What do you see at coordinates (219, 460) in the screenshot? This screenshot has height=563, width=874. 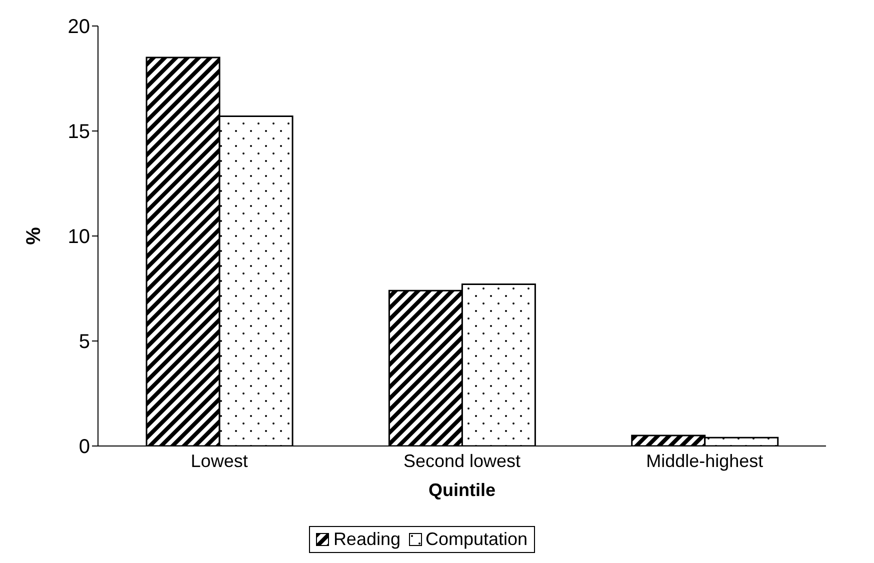 I see `x-tick-label: Lowest` at bounding box center [219, 460].